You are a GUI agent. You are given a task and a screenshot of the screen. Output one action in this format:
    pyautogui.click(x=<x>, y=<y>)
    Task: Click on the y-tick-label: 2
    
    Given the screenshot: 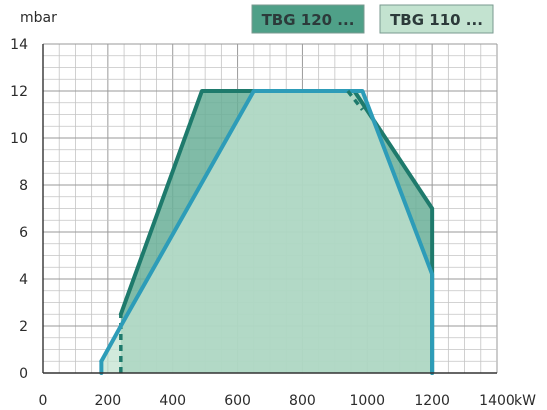 What is the action you would take?
    pyautogui.click(x=23, y=327)
    